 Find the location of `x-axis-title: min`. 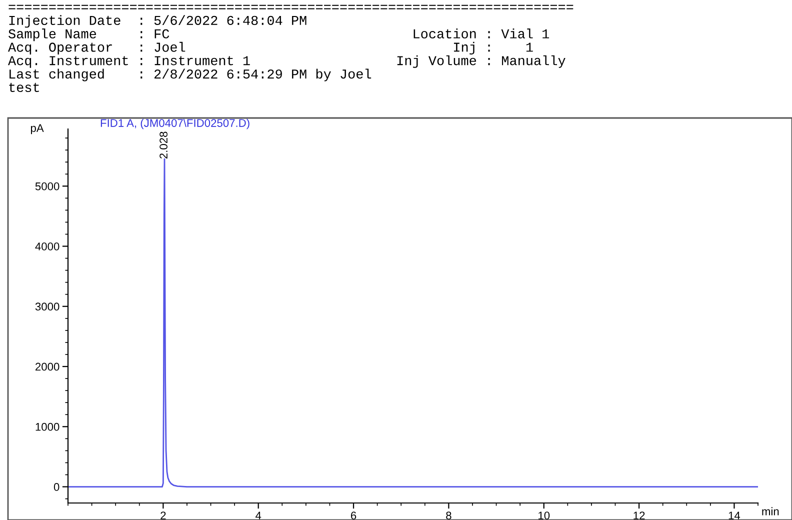

x-axis-title: min is located at coordinates (770, 511).